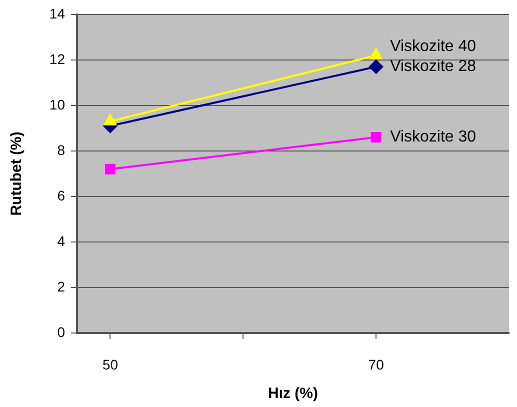 Image resolution: width=517 pixels, height=407 pixels. Describe the element at coordinates (17, 174) in the screenshot. I see `y-axis-title: Rutubet (%)` at that location.